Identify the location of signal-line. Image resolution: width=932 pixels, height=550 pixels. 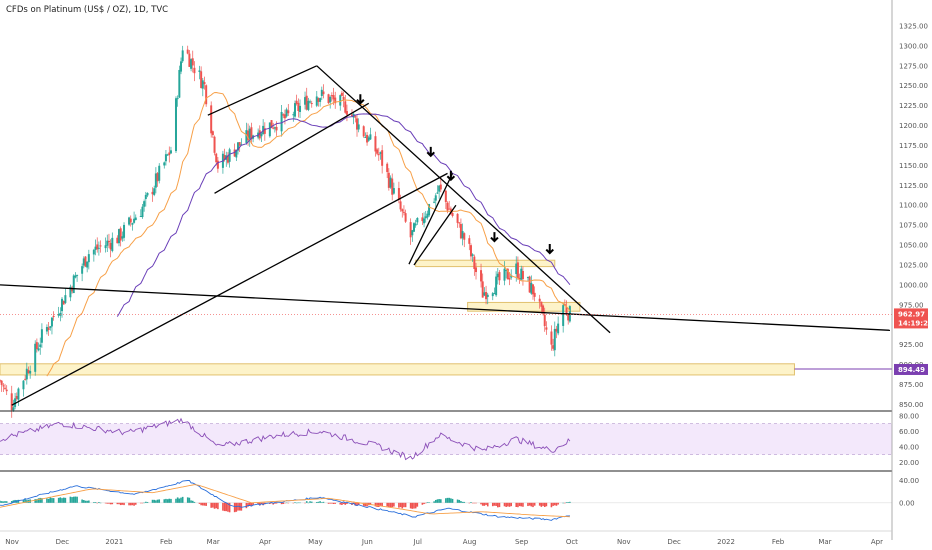
(285, 501).